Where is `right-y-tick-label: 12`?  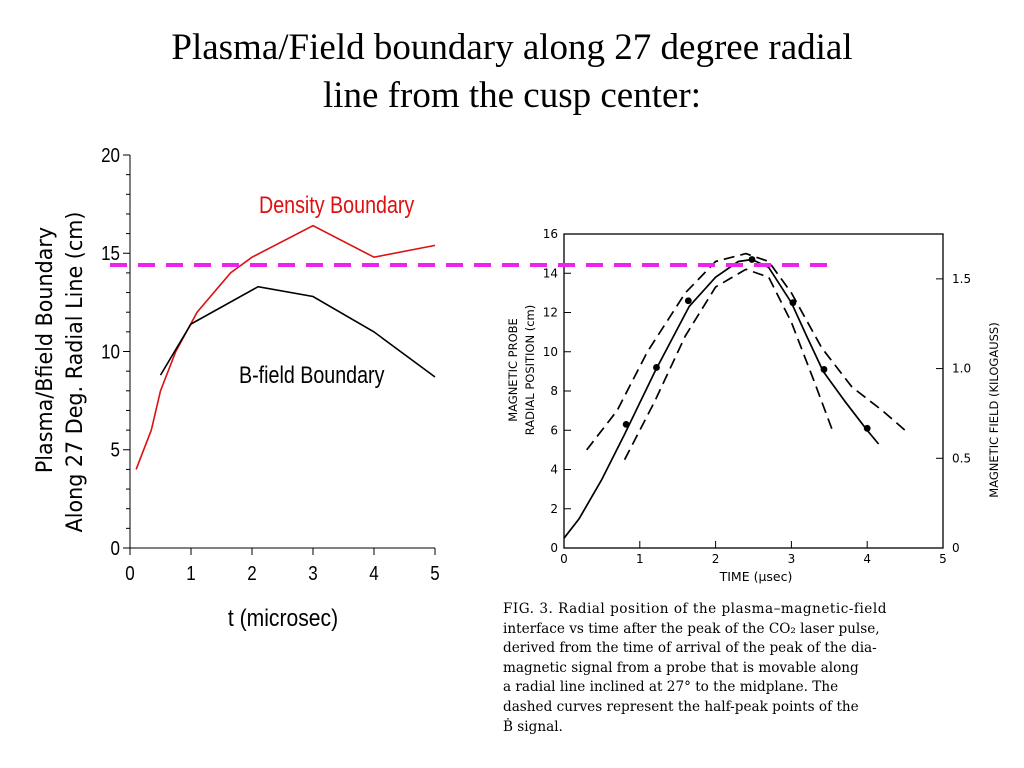
right-y-tick-label: 12 is located at coordinates (550, 313).